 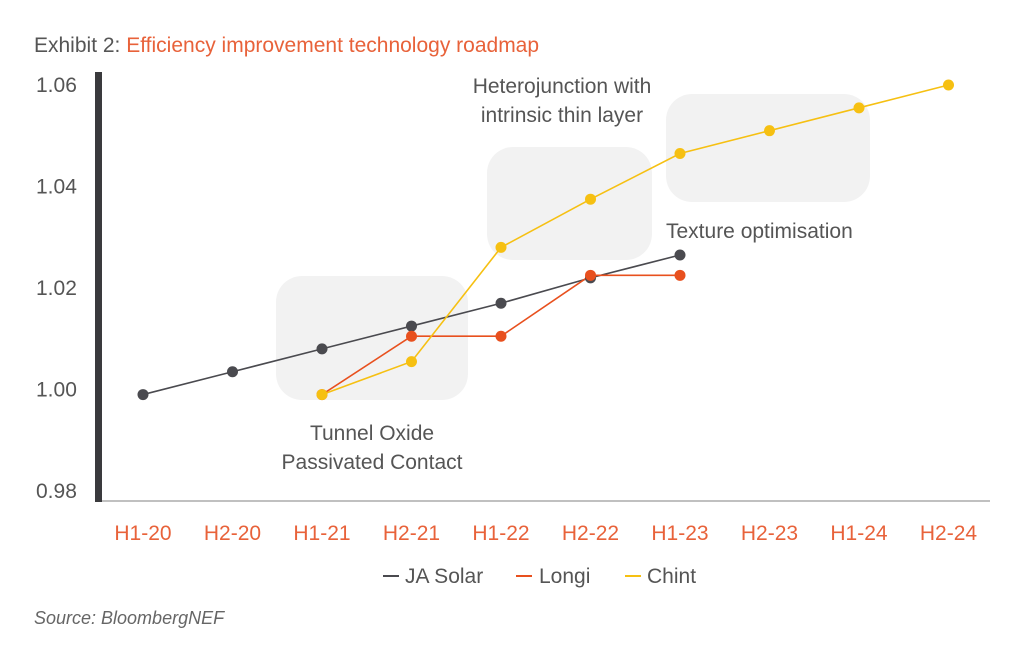 I want to click on y-axis-bar, so click(x=98, y=287).